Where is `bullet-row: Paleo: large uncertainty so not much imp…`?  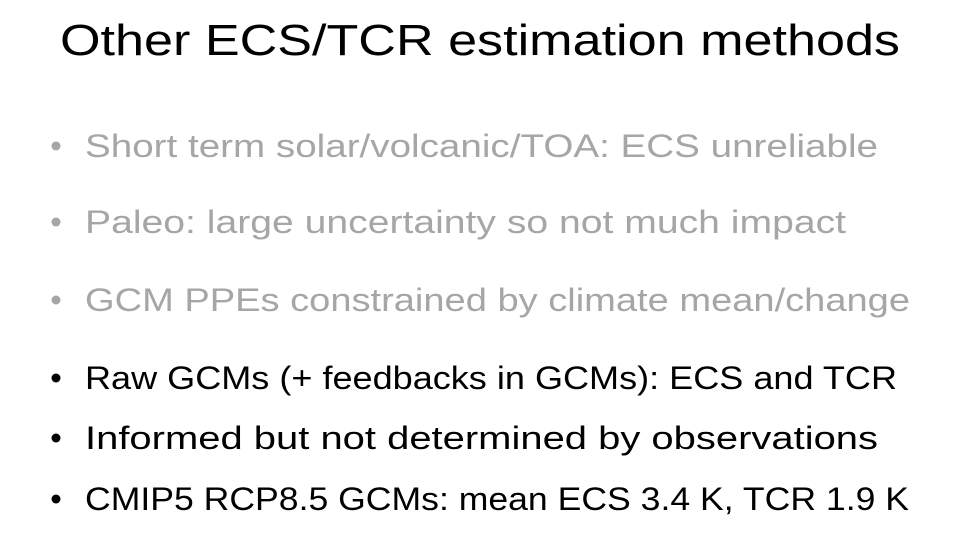
bullet-row: Paleo: large uncertainty so not much imp… is located at coordinates (448, 222).